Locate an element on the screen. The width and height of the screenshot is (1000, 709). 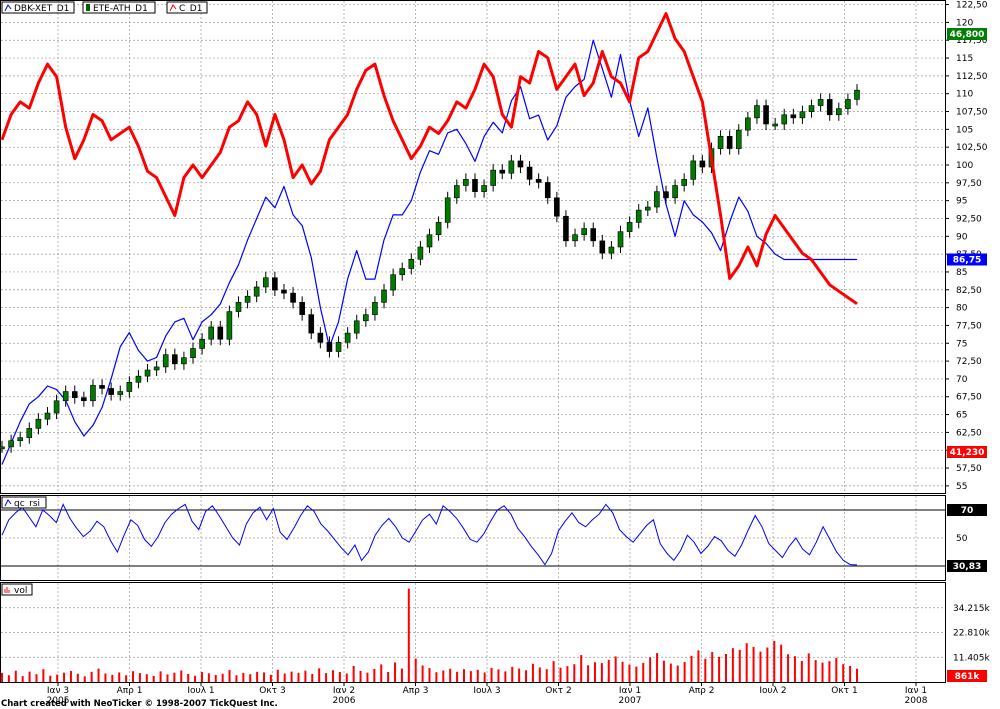
x-tick-label: Ιουλ 3 is located at coordinates (486, 691).